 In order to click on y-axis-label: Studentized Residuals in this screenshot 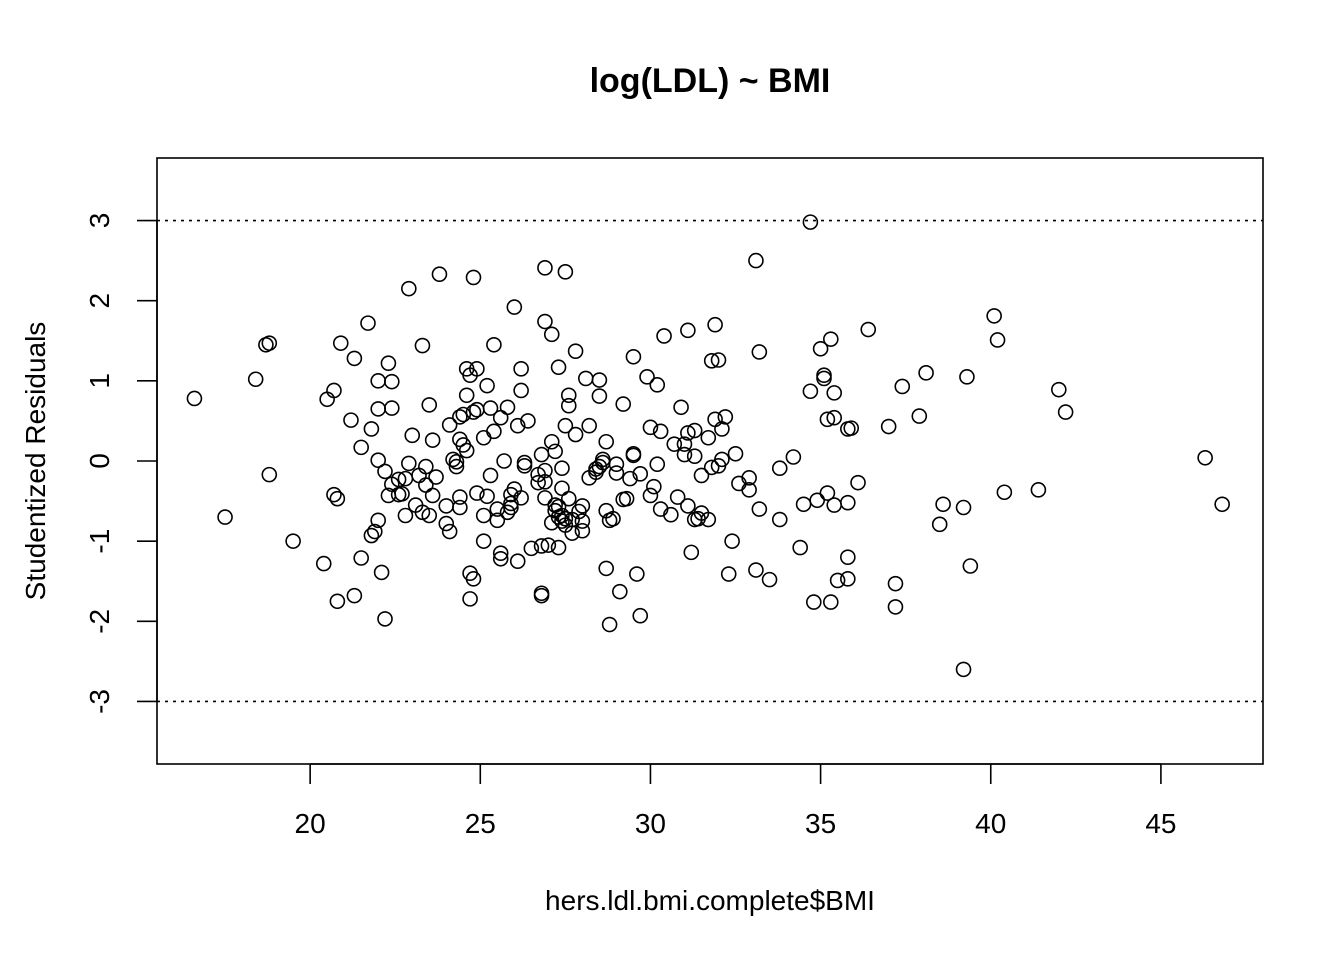, I will do `click(35, 461)`.